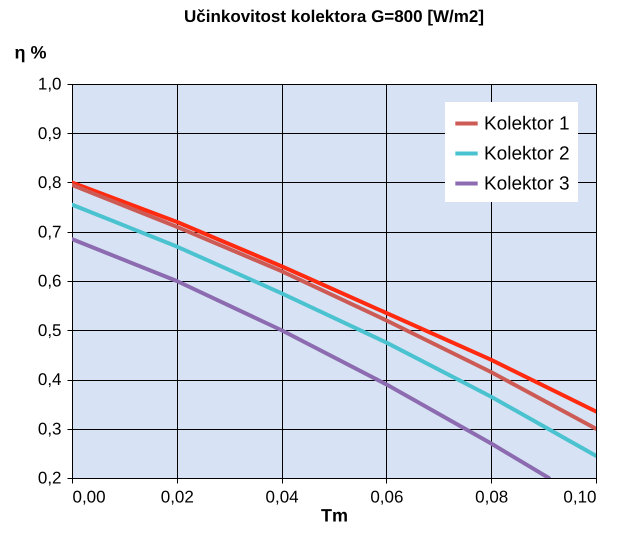 The width and height of the screenshot is (632, 533). What do you see at coordinates (50, 84) in the screenshot?
I see `y-tick-label: 1,0` at bounding box center [50, 84].